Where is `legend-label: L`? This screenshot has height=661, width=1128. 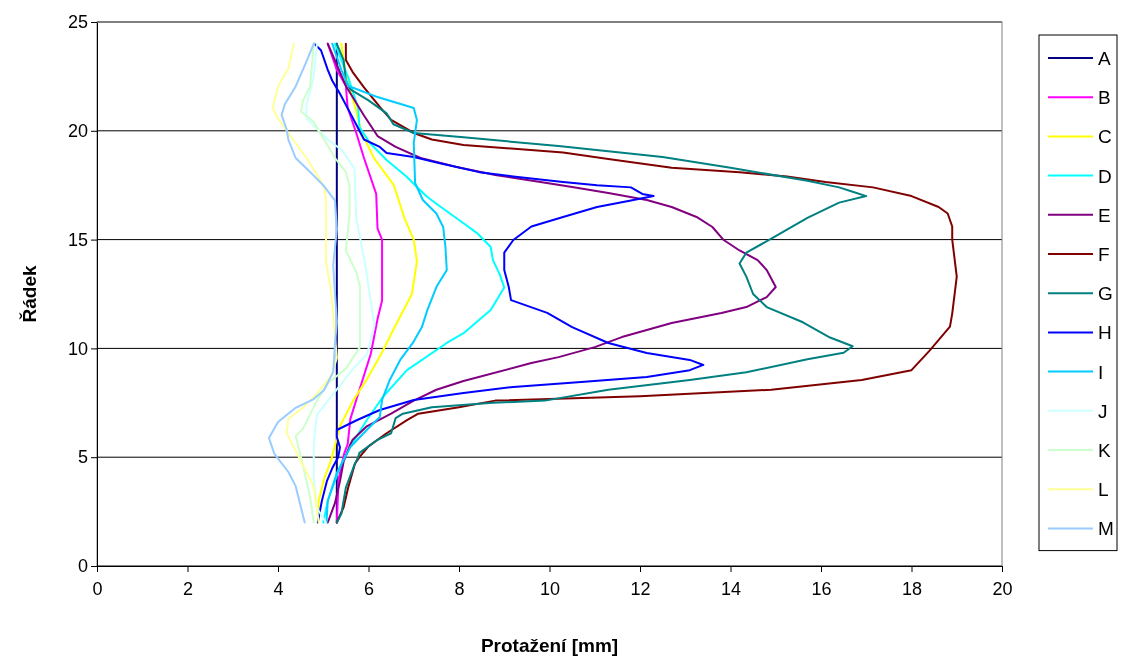 legend-label: L is located at coordinates (1103, 490).